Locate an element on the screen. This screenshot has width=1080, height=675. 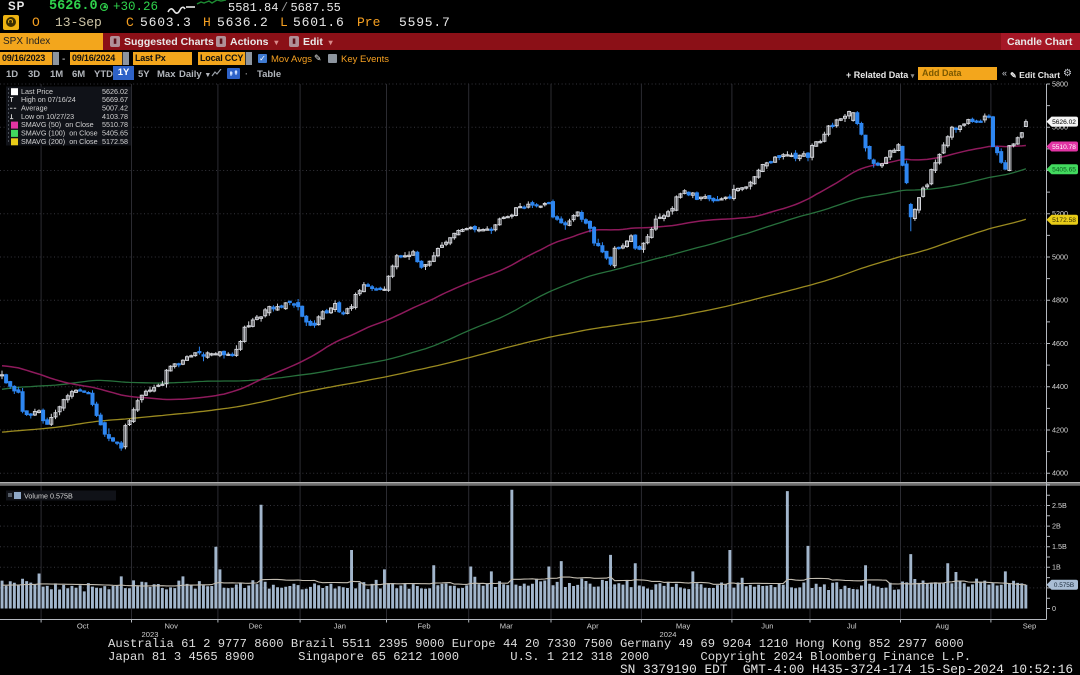
svg-text: 4103.78 is located at coordinates (115, 116).